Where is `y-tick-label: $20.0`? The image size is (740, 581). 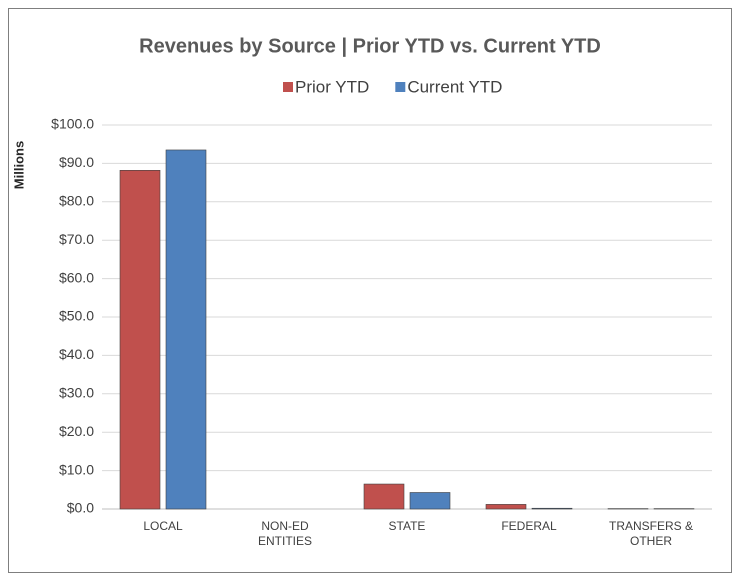 y-tick-label: $20.0 is located at coordinates (76, 431).